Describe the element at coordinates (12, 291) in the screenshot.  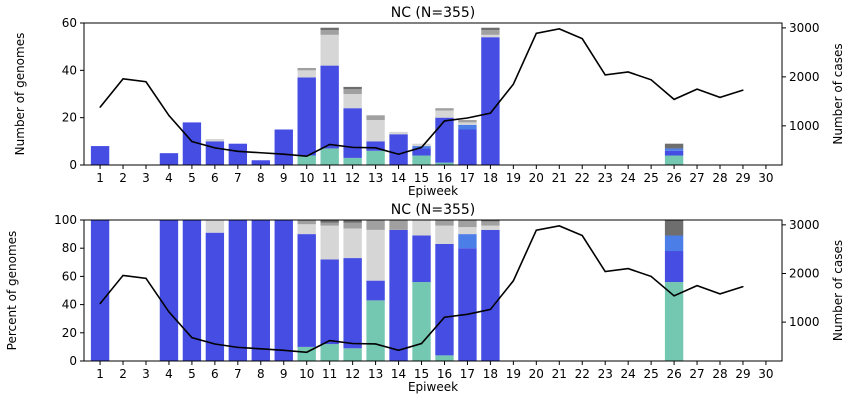
I see `y-axis-label: Percent of genomes` at that location.